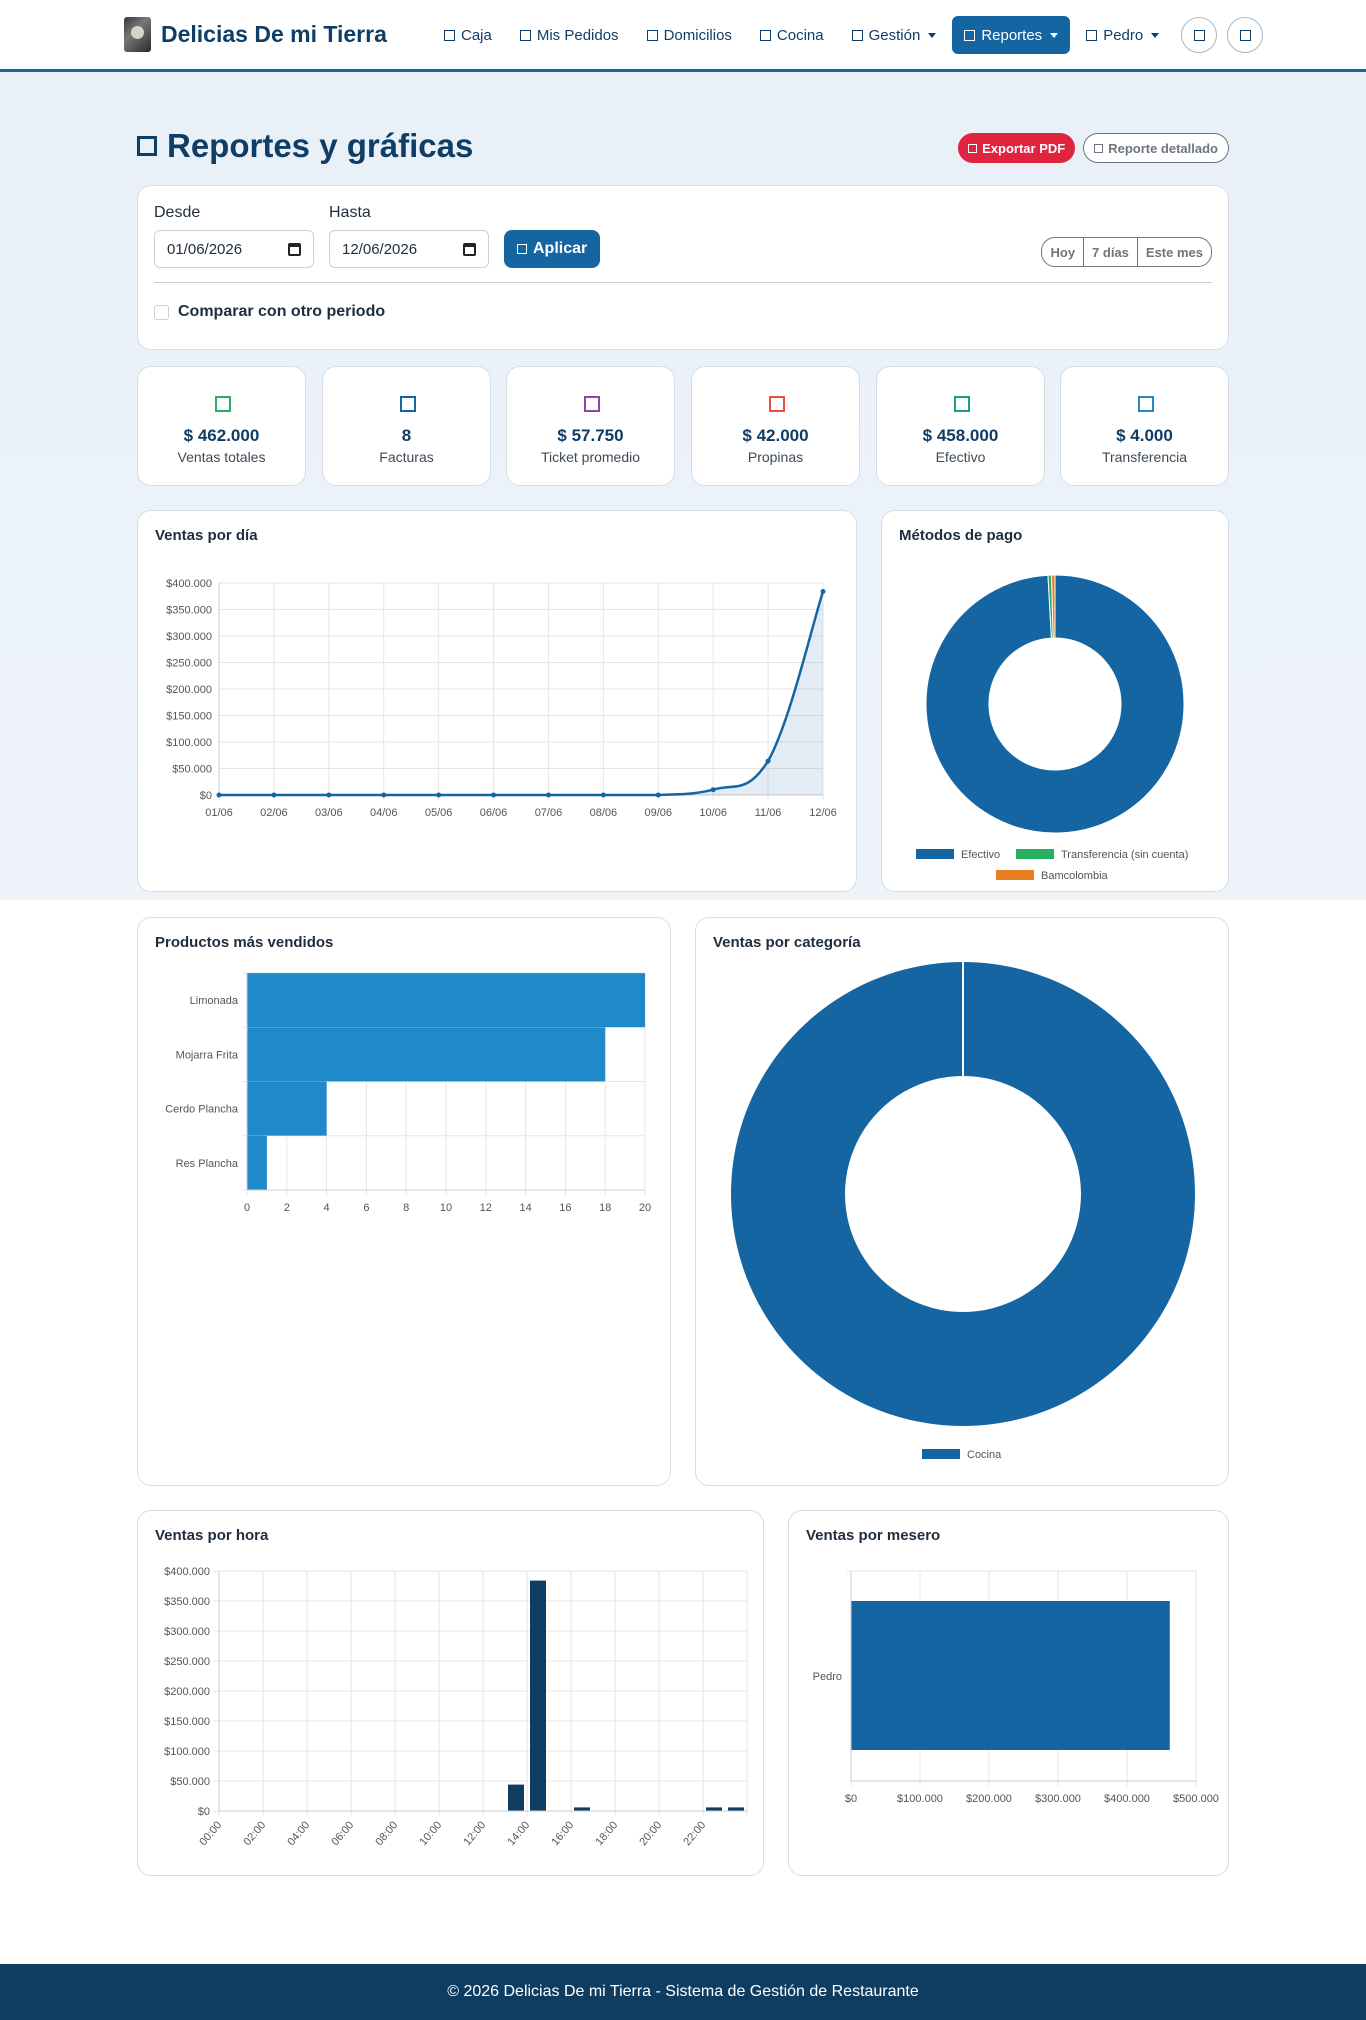  Describe the element at coordinates (989, 1799) in the screenshot. I see `x-tick-label: $200.000` at that location.